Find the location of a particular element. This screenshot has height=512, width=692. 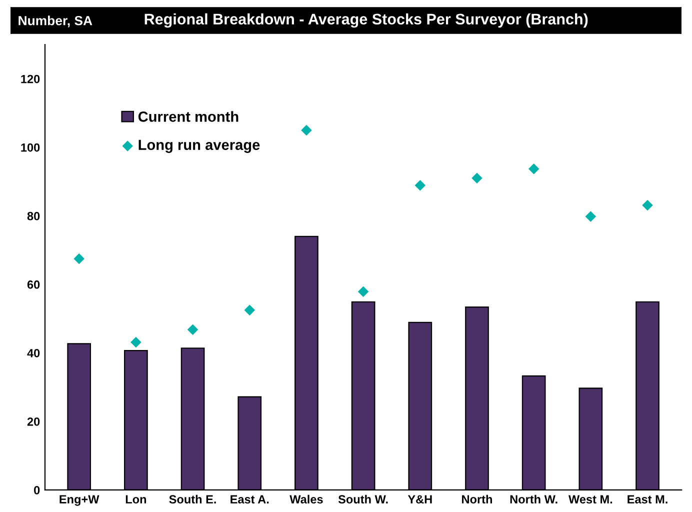

legend-label: Current month is located at coordinates (188, 116).